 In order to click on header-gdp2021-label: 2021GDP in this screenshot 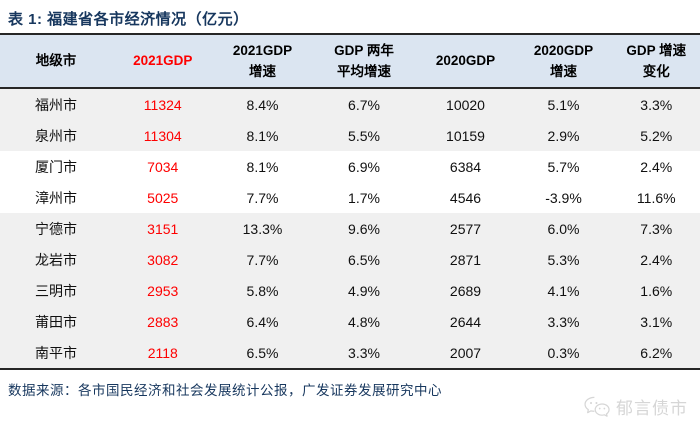, I will do `click(163, 61)`.